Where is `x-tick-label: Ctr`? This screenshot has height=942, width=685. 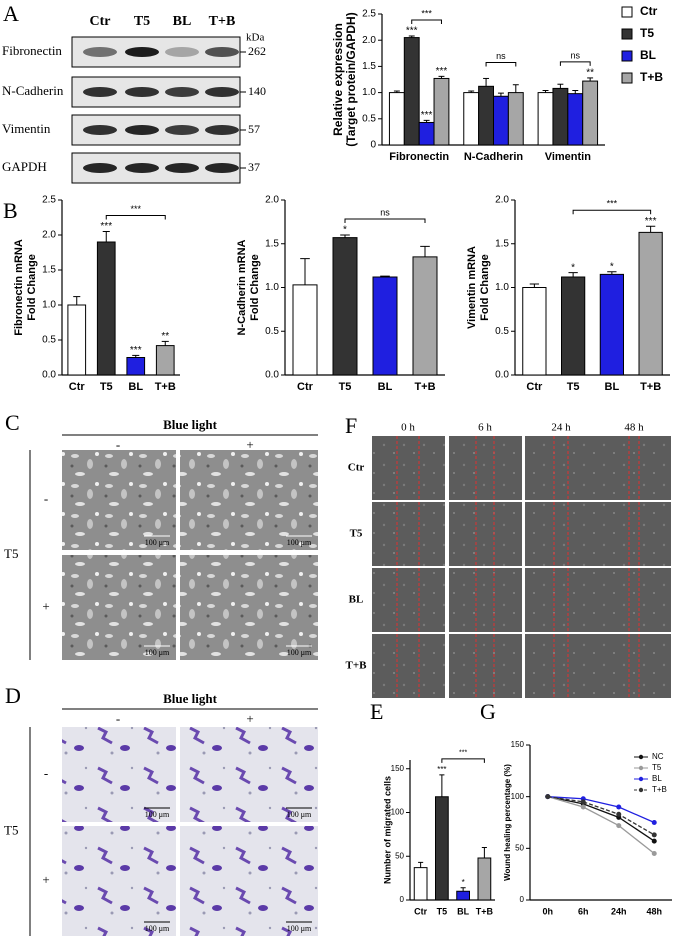 x-tick-label: Ctr is located at coordinates (77, 387).